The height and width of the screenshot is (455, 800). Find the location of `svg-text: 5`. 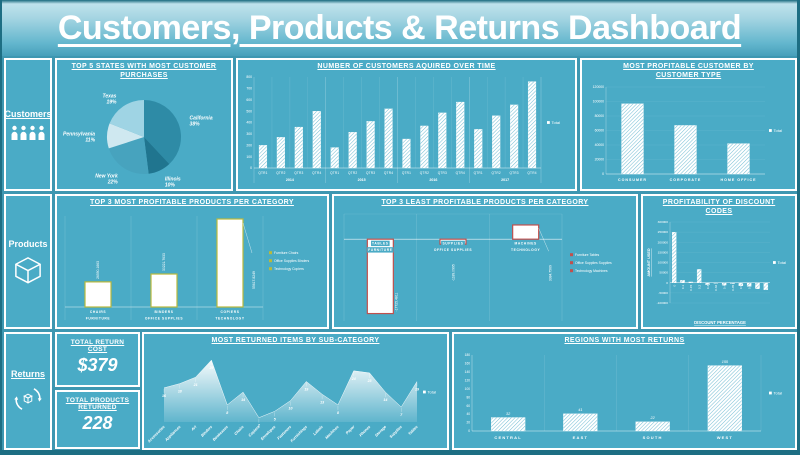

svg-text: 5 is located at coordinates (275, 419).